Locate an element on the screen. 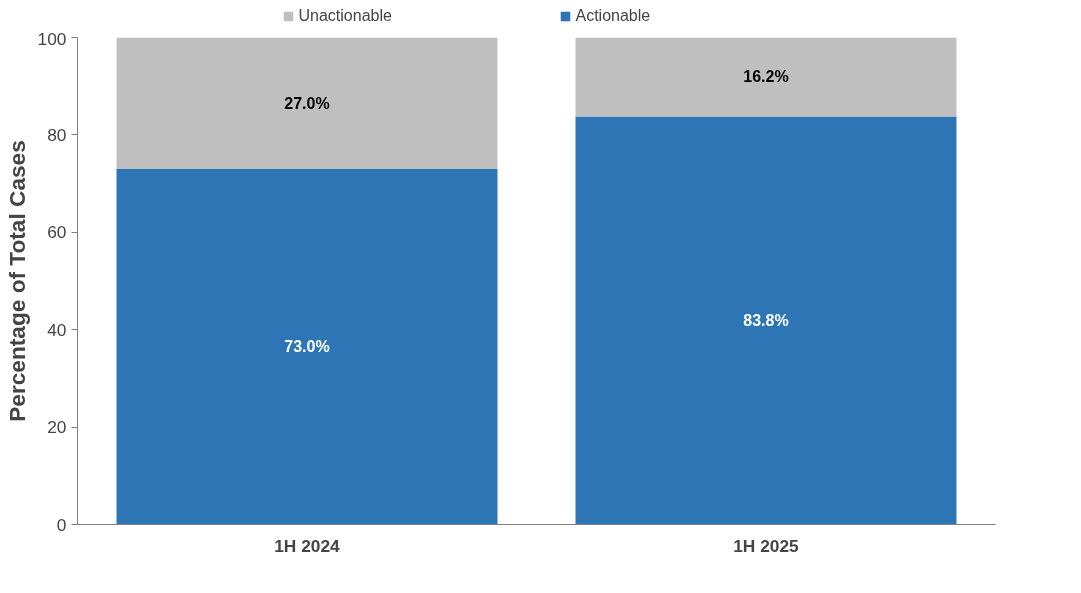 This screenshot has height=593, width=1081. data-label: 83.8% is located at coordinates (766, 320).